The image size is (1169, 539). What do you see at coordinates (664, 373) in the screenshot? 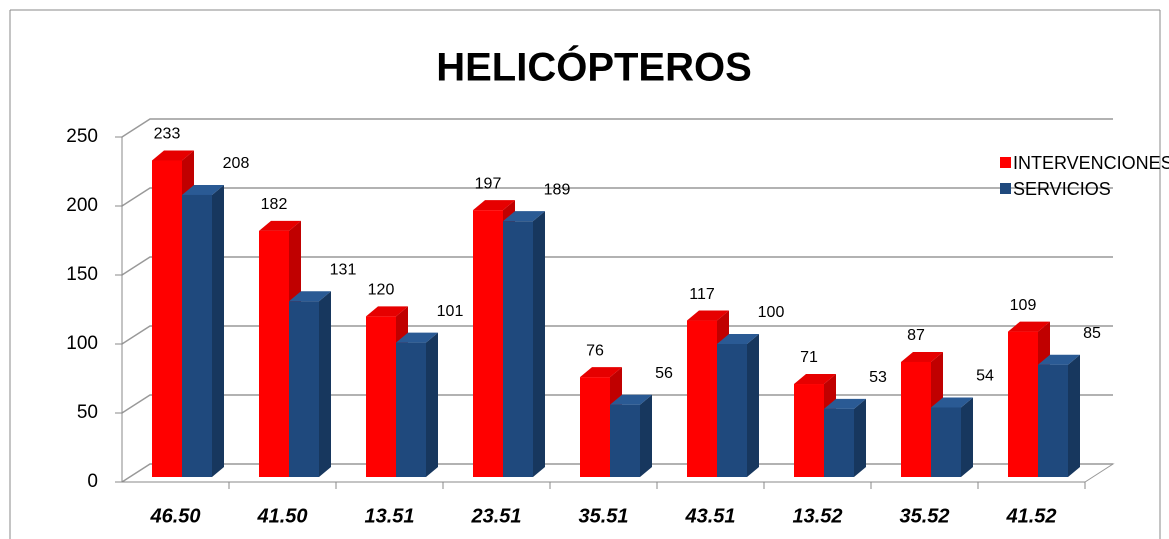
I see `value-label: 56` at bounding box center [664, 373].